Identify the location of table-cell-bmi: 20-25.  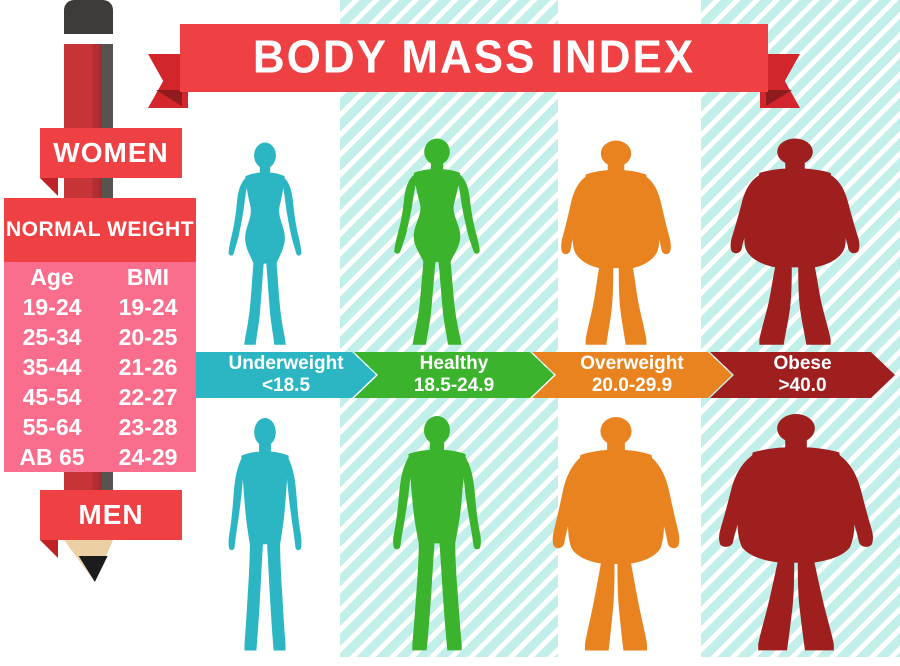
(148, 336).